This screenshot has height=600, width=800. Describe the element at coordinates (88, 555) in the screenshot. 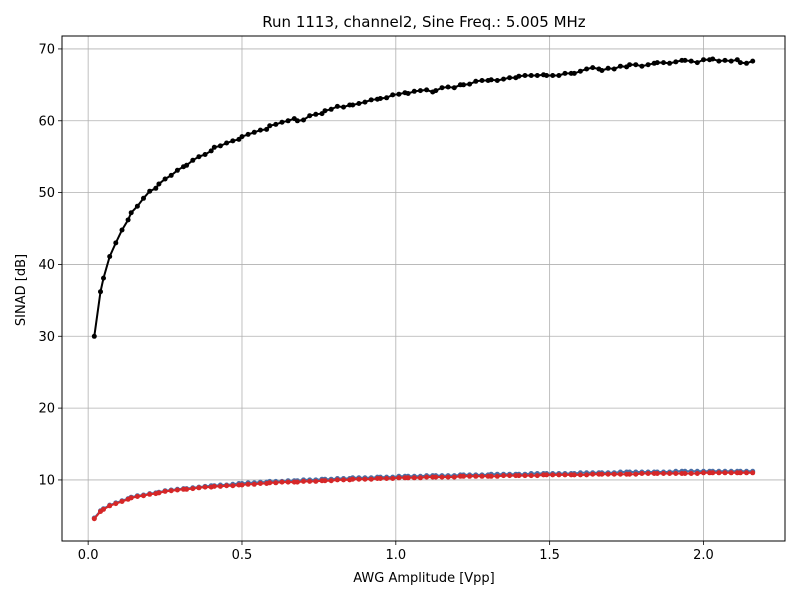

I see `x-tick-label: 0.0` at that location.